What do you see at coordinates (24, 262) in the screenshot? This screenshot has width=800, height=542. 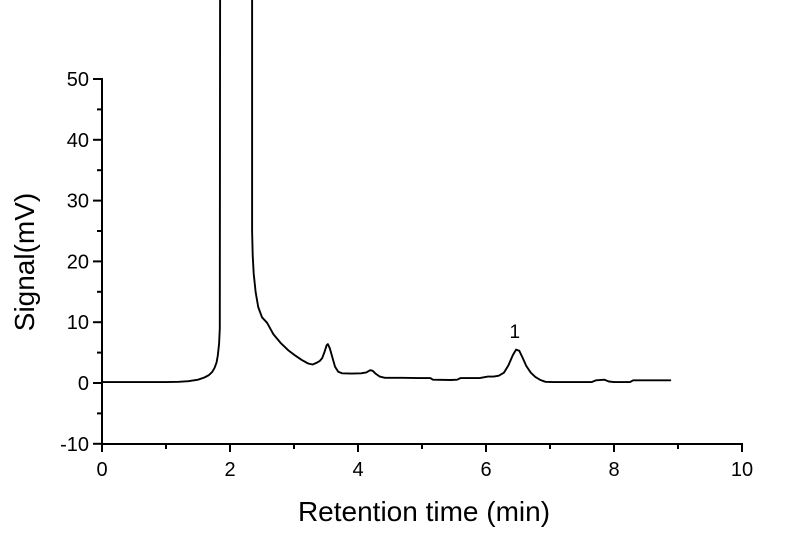 I see `y-axis-label: Signal(mV)` at bounding box center [24, 262].